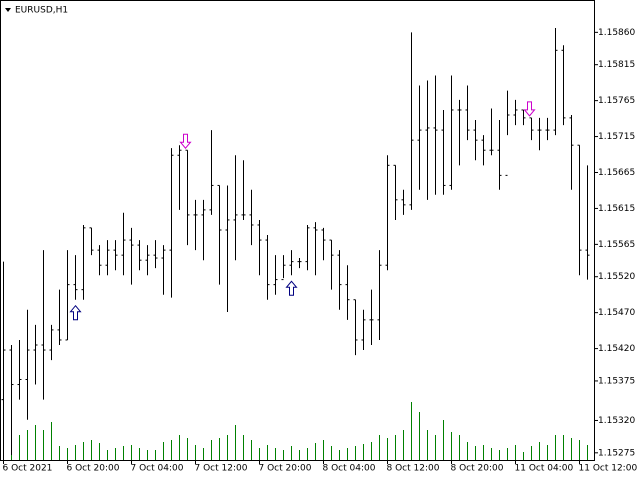  What do you see at coordinates (616, 381) in the screenshot?
I see `y-tick-label: 1.15375` at bounding box center [616, 381].